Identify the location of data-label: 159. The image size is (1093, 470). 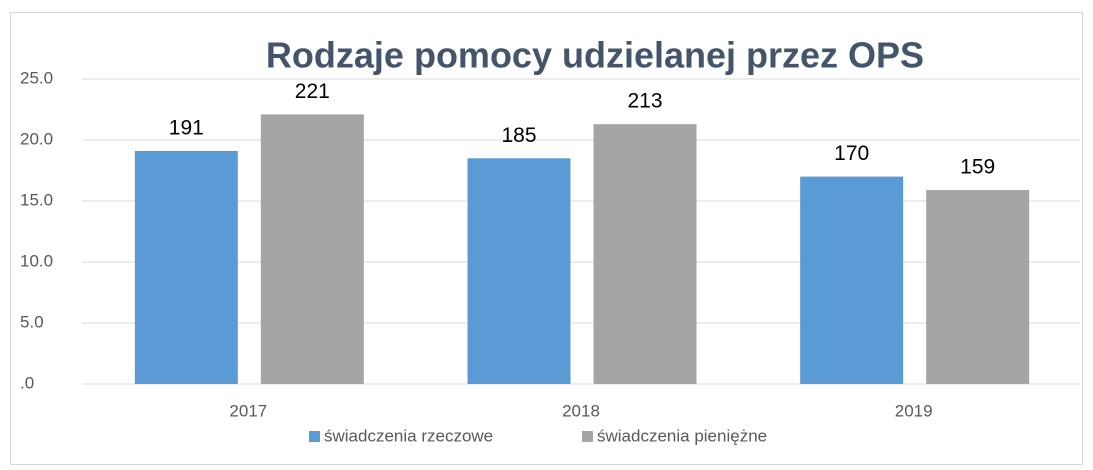
(977, 167).